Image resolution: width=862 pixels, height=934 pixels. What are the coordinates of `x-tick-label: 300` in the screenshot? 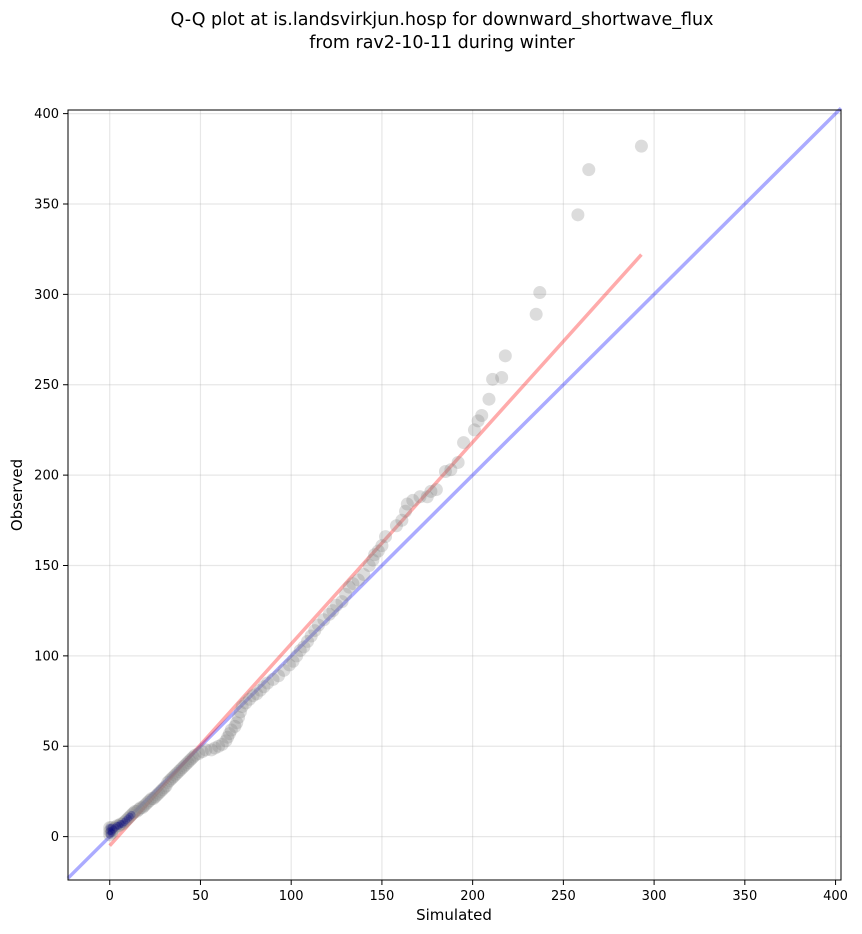 It's located at (654, 896).